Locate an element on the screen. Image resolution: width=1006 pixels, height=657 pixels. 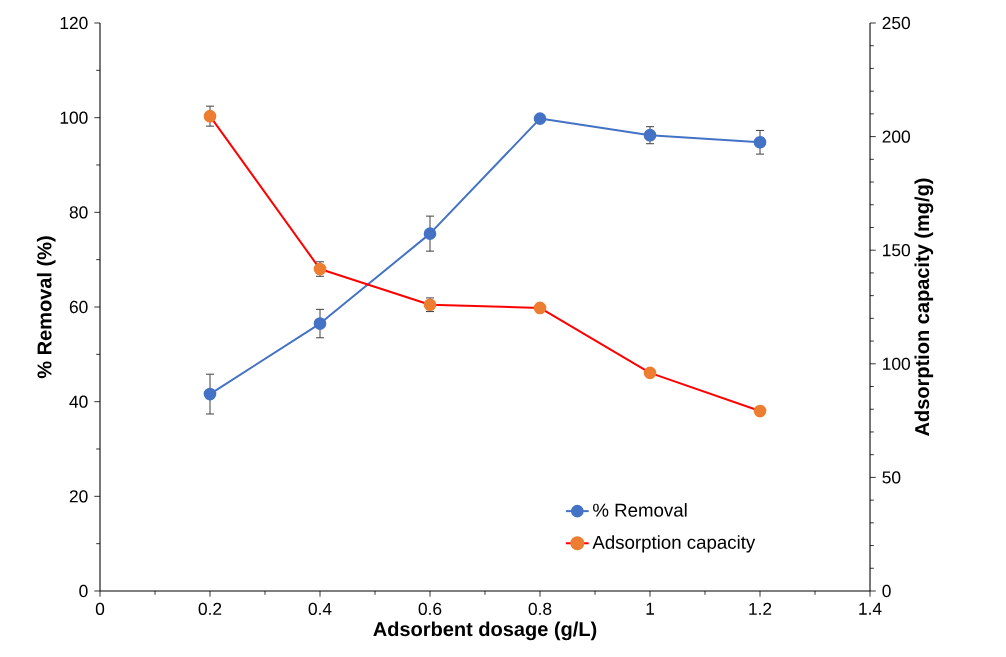
y2-tick-label: 0 is located at coordinates (886, 591).